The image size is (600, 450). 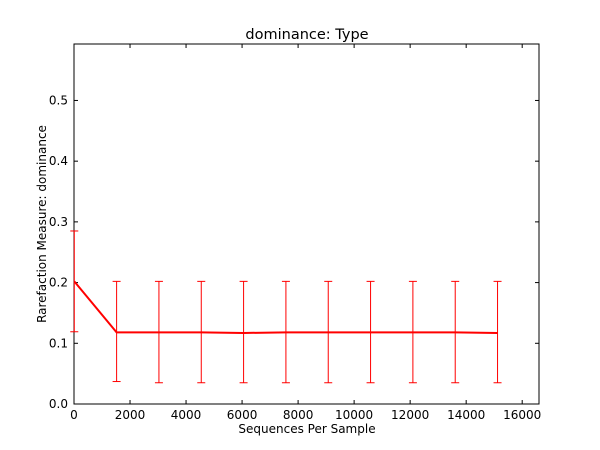 What do you see at coordinates (186, 415) in the screenshot?
I see `x-tick-label: 4000` at bounding box center [186, 415].